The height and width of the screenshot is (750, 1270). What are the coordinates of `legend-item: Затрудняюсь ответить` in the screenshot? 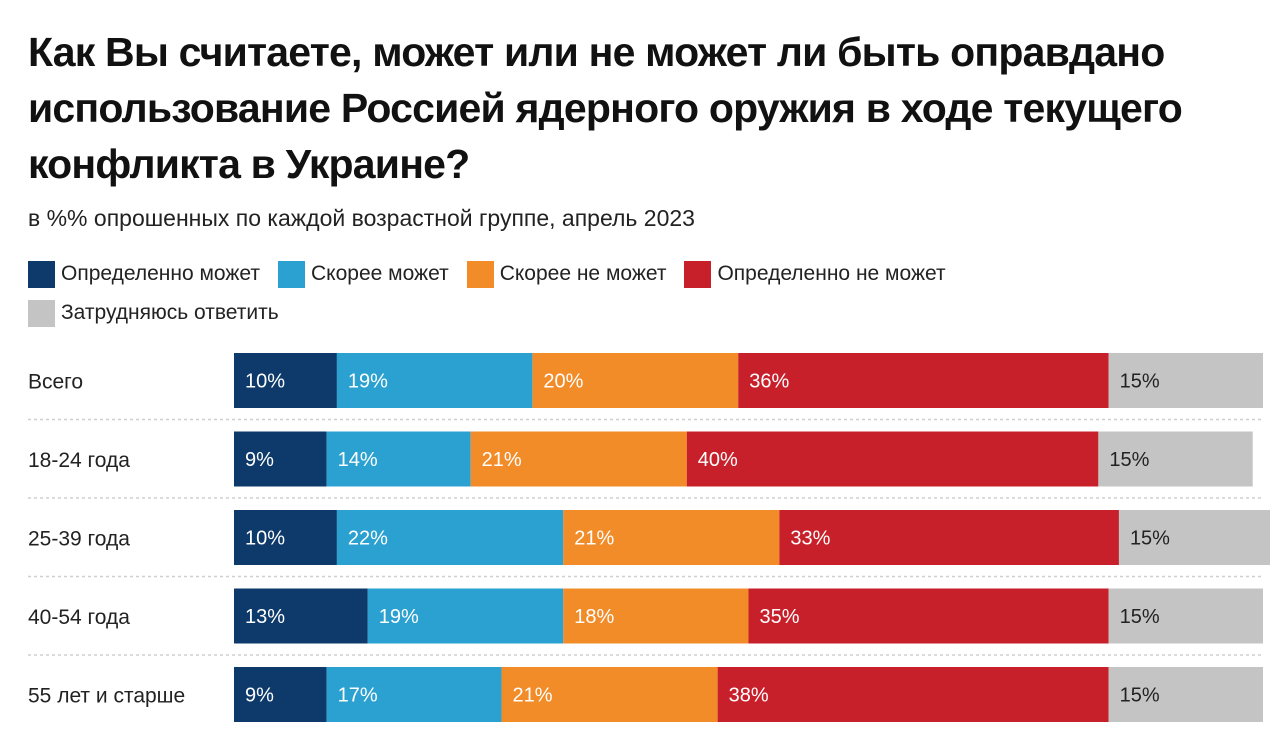 It's located at (153, 313).